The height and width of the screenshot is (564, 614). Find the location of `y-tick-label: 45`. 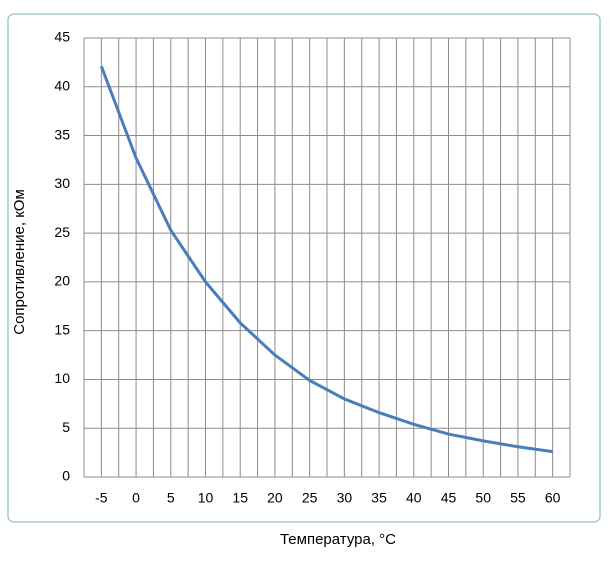

y-tick-label: 45 is located at coordinates (62, 37).